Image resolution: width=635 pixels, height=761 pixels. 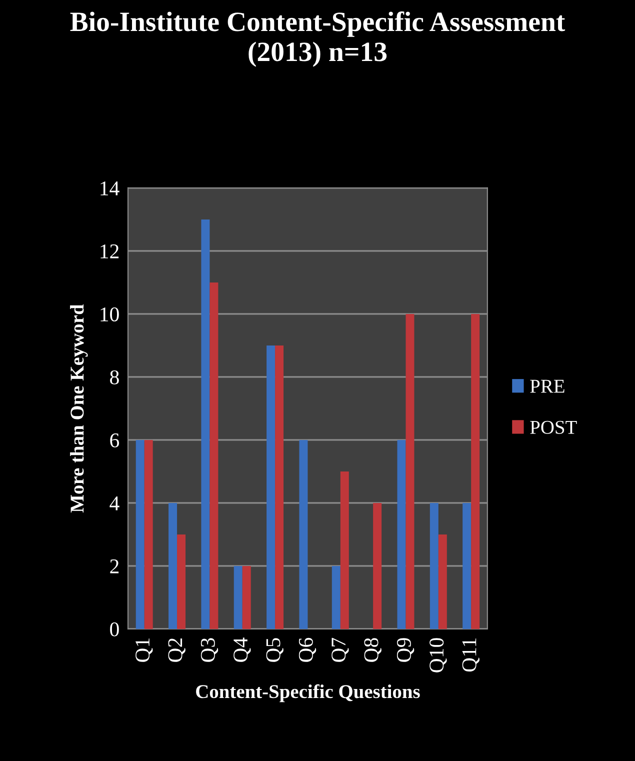 I want to click on x-tick-label: Q2, so click(x=177, y=650).